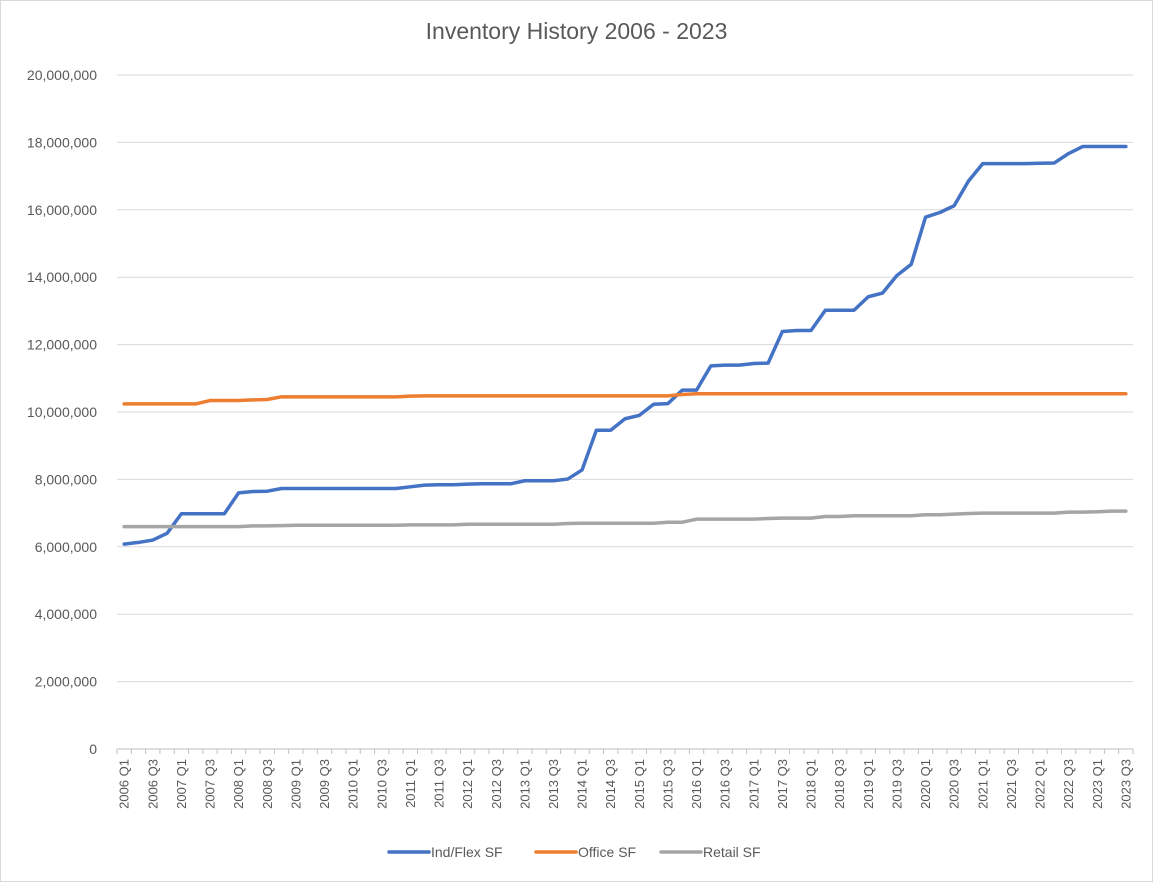 The image size is (1153, 882). Describe the element at coordinates (1097, 784) in the screenshot. I see `x-tick-label: 2023 Q1` at that location.